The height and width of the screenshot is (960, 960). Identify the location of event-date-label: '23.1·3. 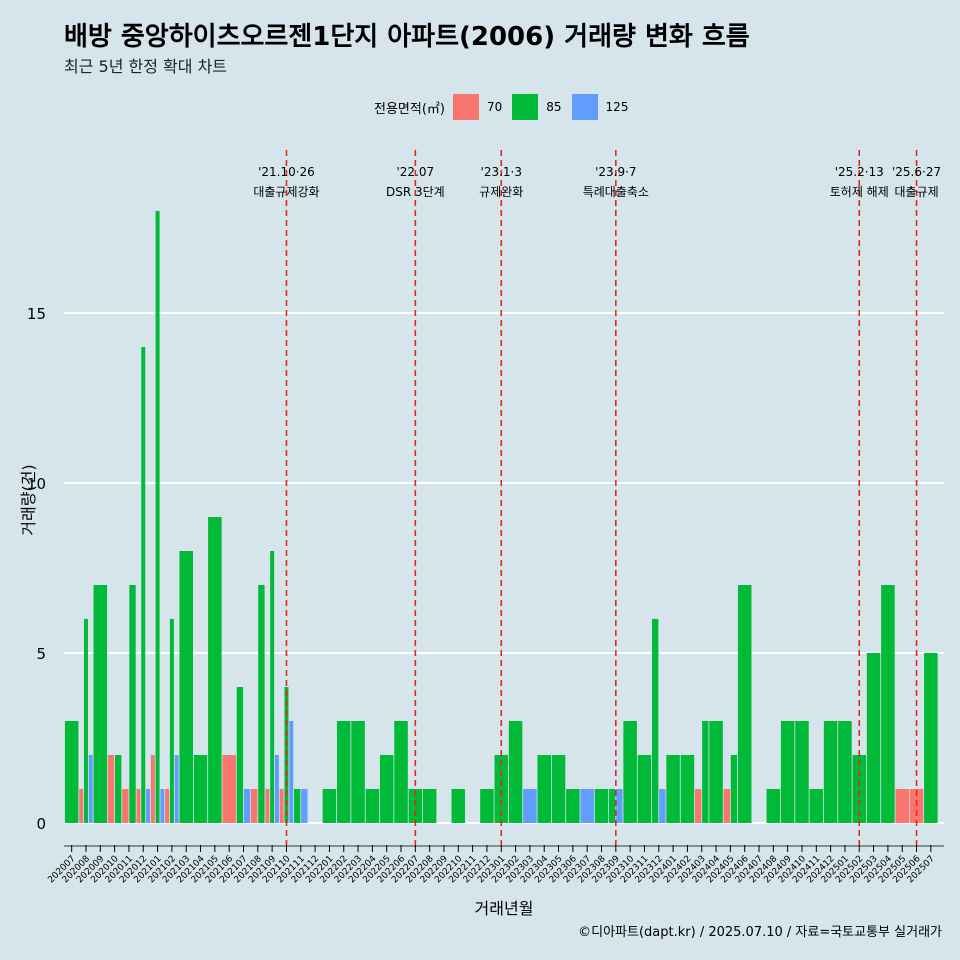
(501, 172).